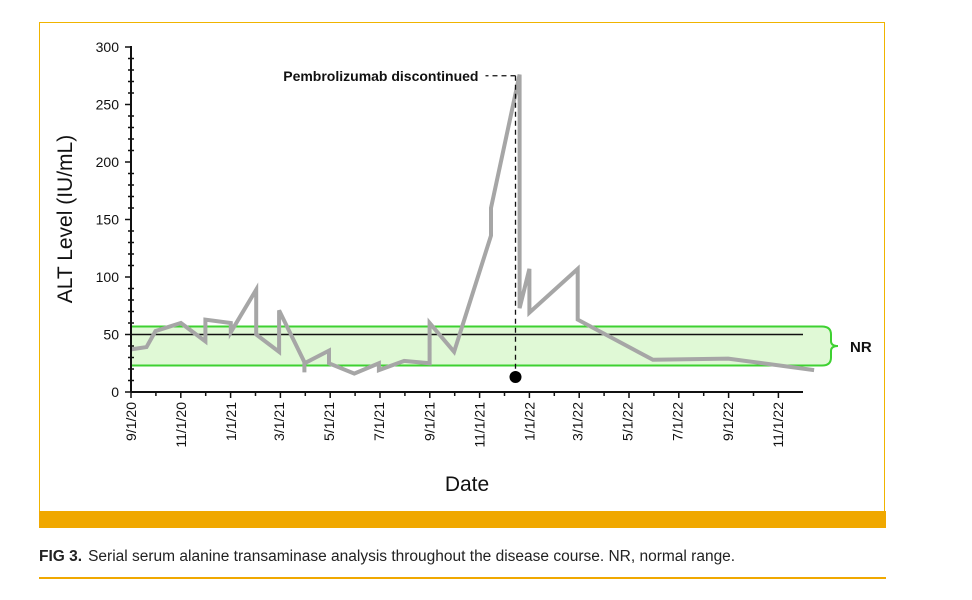  I want to click on figure-caption-label: FIG 3., so click(61, 556).